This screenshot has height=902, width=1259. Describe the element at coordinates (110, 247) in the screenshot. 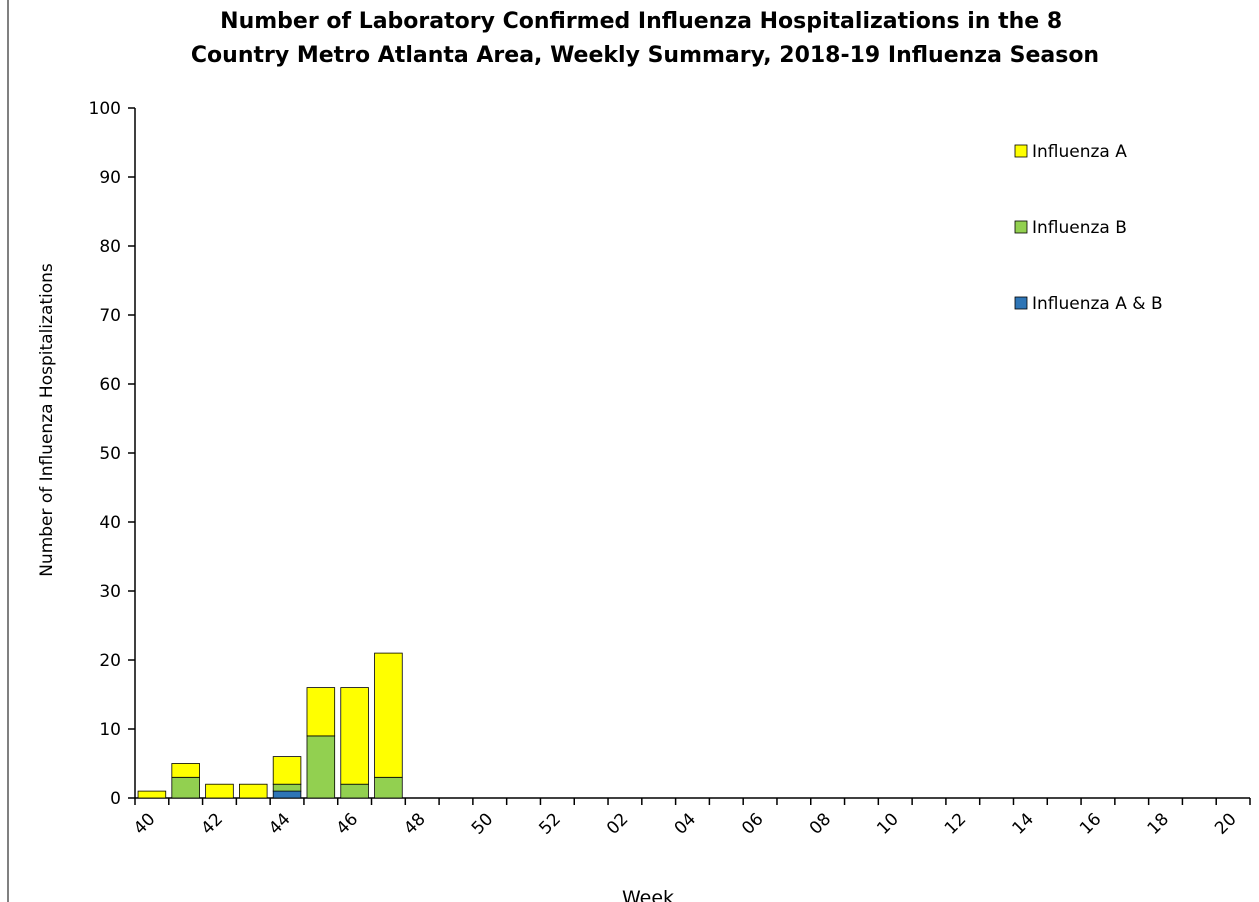

I see `y-tick-label: 80` at that location.